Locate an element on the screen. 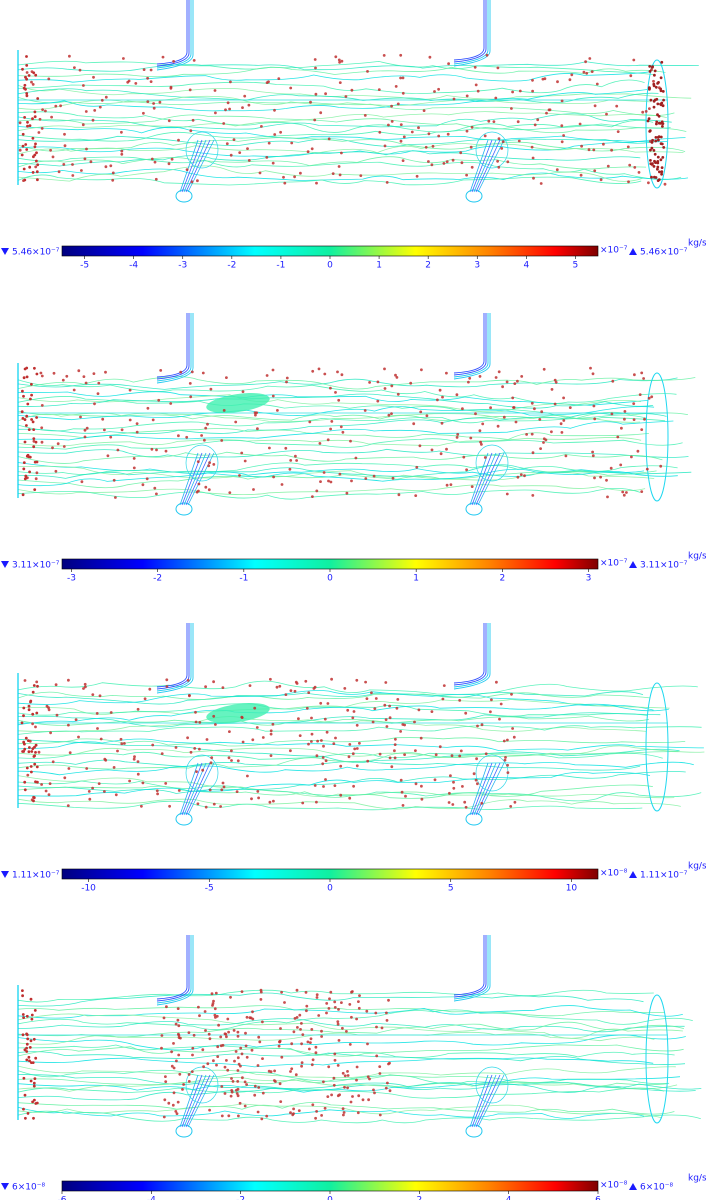  outlet is located at coordinates (657, 1059).